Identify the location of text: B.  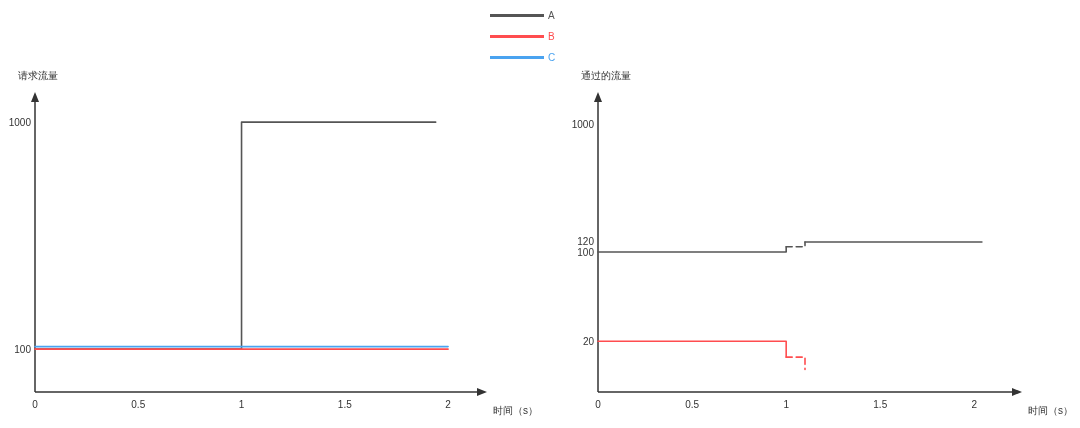
(551, 36).